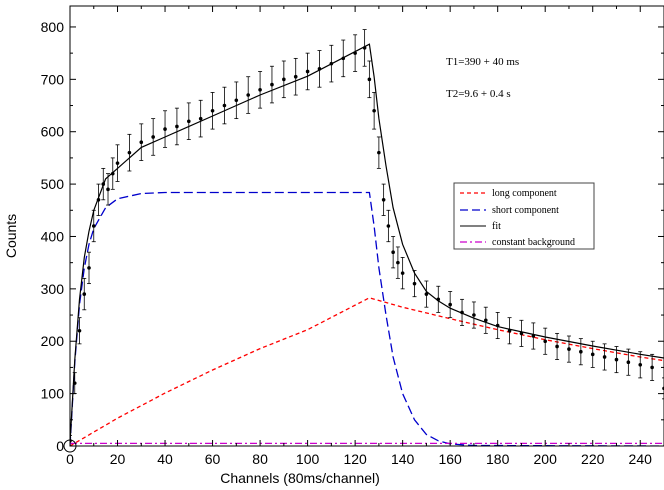 The height and width of the screenshot is (490, 664). What do you see at coordinates (165, 459) in the screenshot?
I see `x-tick-label: 40` at bounding box center [165, 459].